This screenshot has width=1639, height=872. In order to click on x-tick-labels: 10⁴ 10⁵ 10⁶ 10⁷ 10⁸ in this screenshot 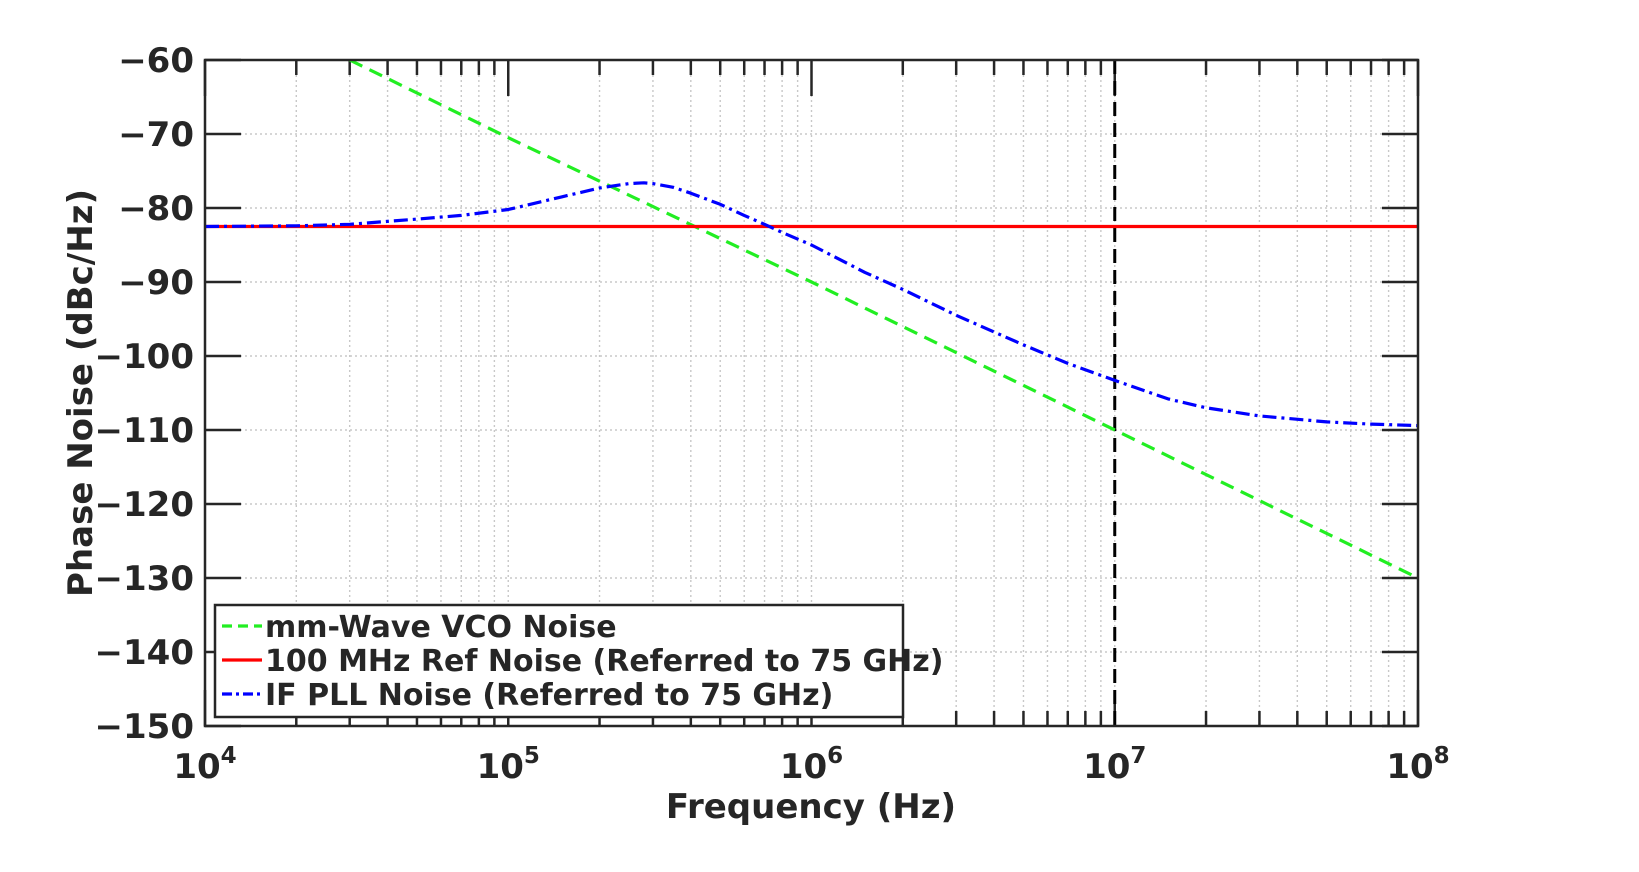, I will do `click(811, 765)`.